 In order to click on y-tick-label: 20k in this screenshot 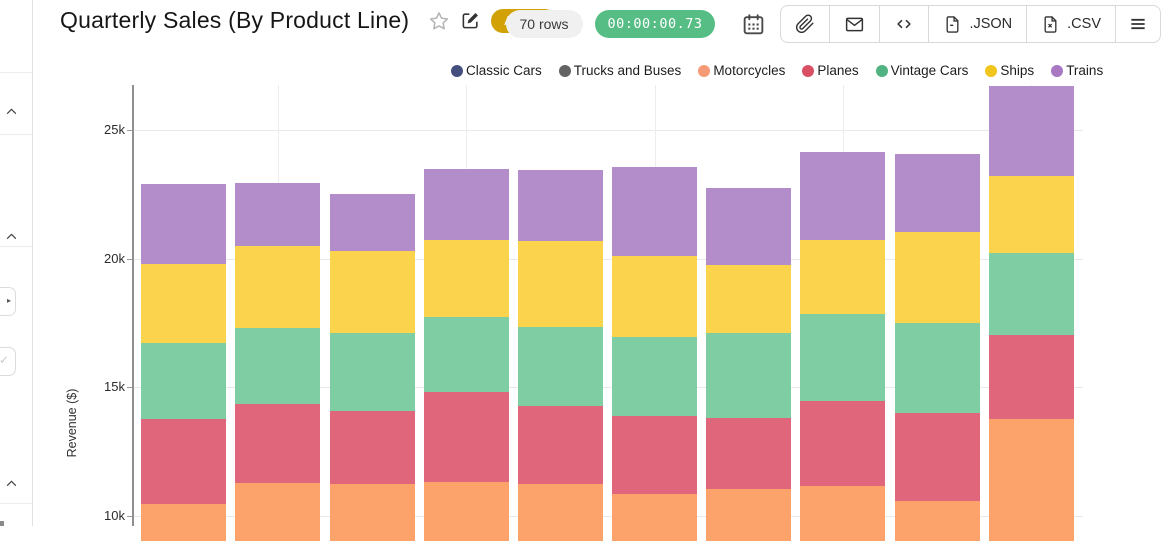, I will do `click(114, 258)`.